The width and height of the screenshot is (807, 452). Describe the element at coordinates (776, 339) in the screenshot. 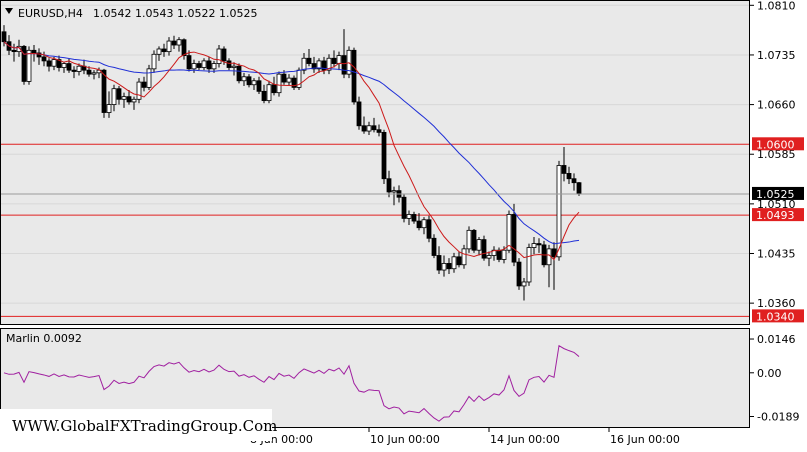

I see `indicator-tick-label: 0.0146` at that location.